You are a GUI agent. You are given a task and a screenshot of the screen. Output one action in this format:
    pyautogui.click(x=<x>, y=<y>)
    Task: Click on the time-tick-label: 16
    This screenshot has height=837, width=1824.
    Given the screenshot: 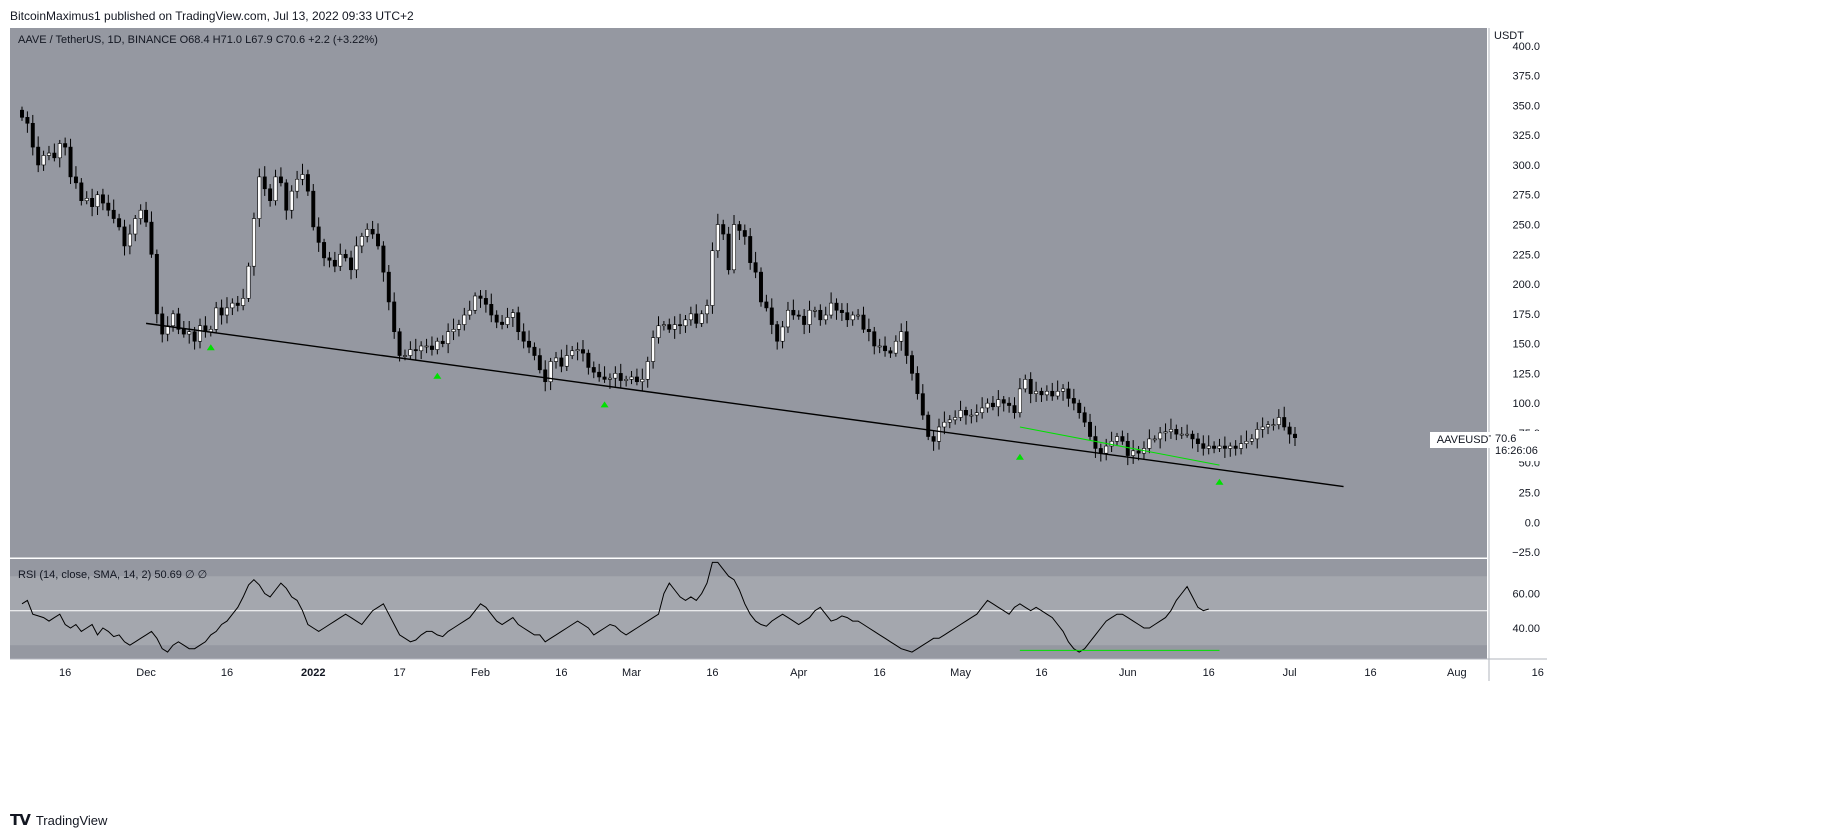 What is the action you would take?
    pyautogui.click(x=880, y=673)
    